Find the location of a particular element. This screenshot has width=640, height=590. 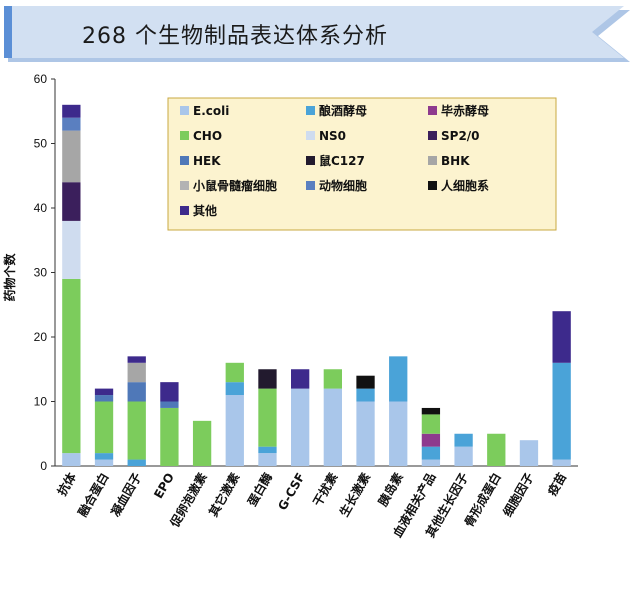

banner-accent-bar is located at coordinates (8, 32).